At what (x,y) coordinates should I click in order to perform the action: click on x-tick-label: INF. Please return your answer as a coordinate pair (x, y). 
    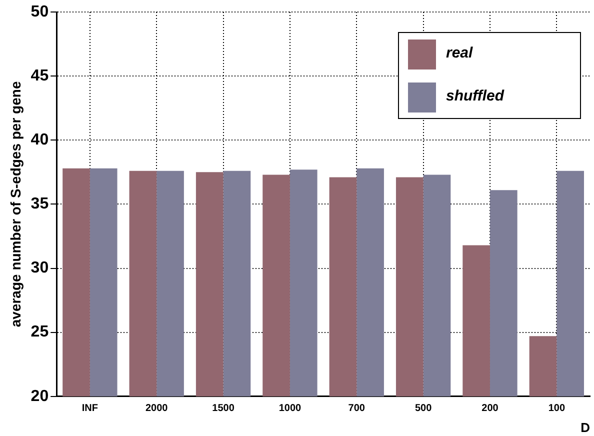
    Looking at the image, I should click on (90, 408).